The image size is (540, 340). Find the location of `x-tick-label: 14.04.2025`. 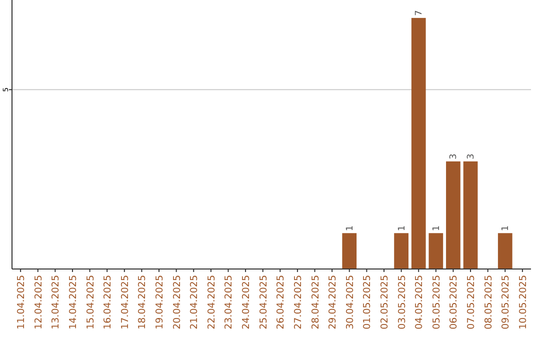

x-tick-label: 14.04.2025 is located at coordinates (73, 302).